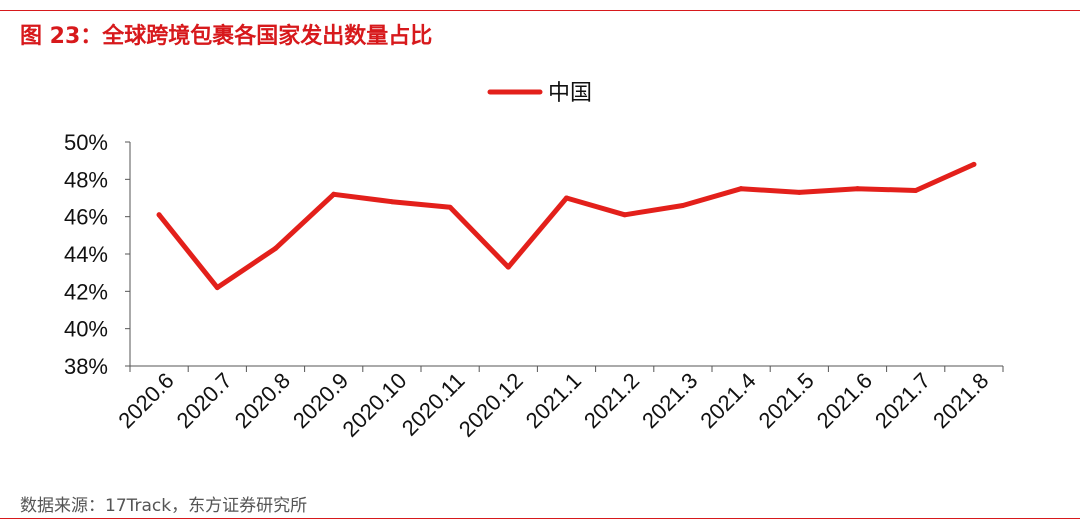  What do you see at coordinates (226, 36) in the screenshot?
I see `chart-title: 图 23：全球跨境包裹各国家发出数量占比` at bounding box center [226, 36].